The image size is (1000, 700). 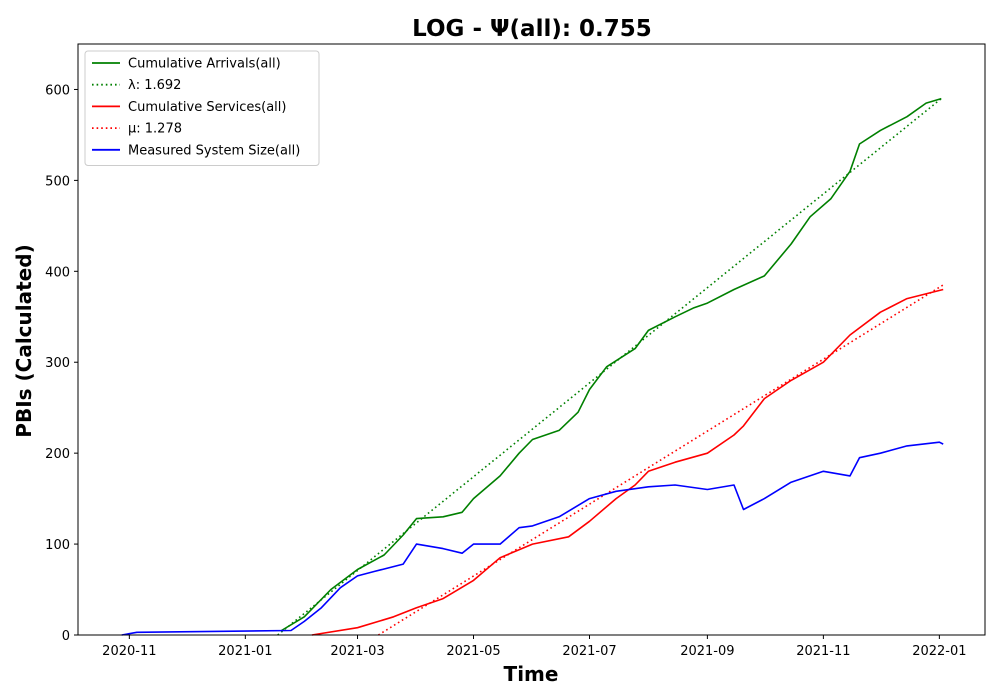 What do you see at coordinates (357, 651) in the screenshot?
I see `x-tick-label: 2021-03` at bounding box center [357, 651].